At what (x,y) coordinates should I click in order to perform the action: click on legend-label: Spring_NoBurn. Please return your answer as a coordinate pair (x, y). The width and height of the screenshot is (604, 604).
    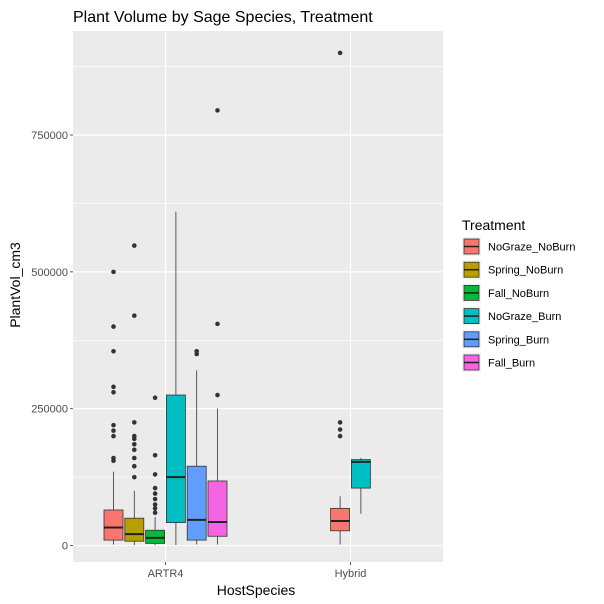
    Looking at the image, I should click on (525, 271).